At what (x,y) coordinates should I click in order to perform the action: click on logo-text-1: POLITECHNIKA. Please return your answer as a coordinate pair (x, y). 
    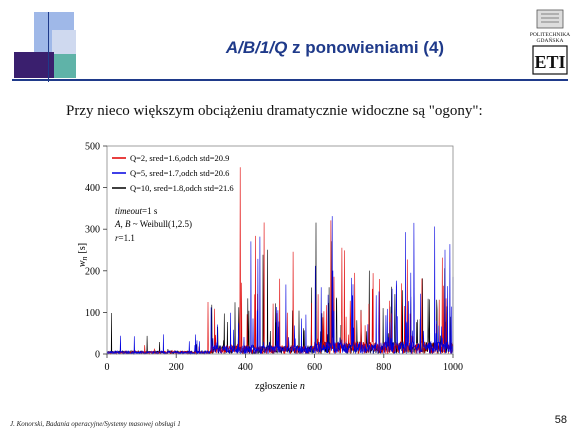
    Looking at the image, I should click on (550, 35).